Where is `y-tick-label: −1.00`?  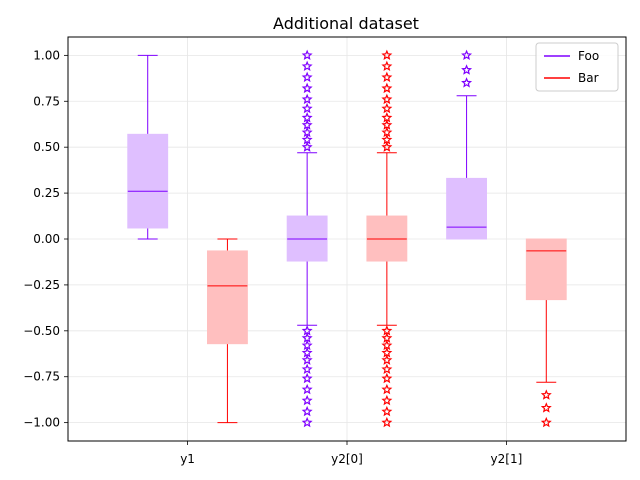 y-tick-label: −1.00 is located at coordinates (41, 423).